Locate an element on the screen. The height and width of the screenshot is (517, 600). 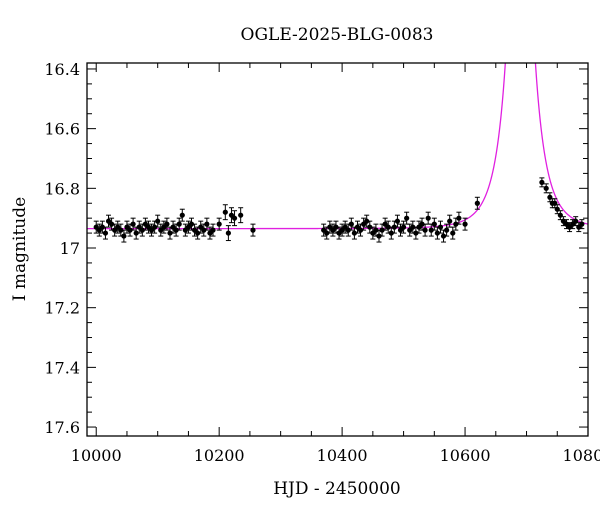
x-tick-label: 10000 is located at coordinates (96, 455).